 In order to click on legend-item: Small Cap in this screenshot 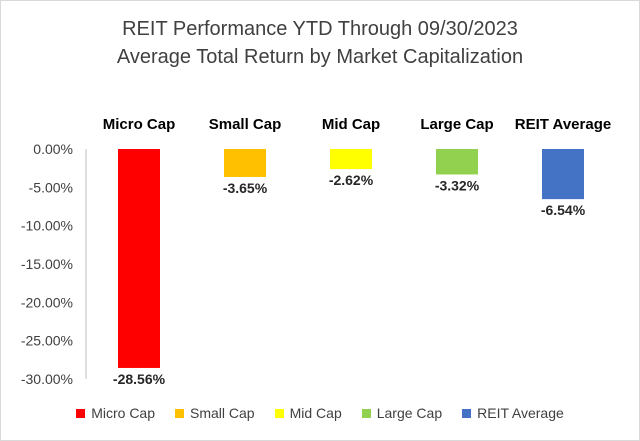, I will do `click(215, 413)`.